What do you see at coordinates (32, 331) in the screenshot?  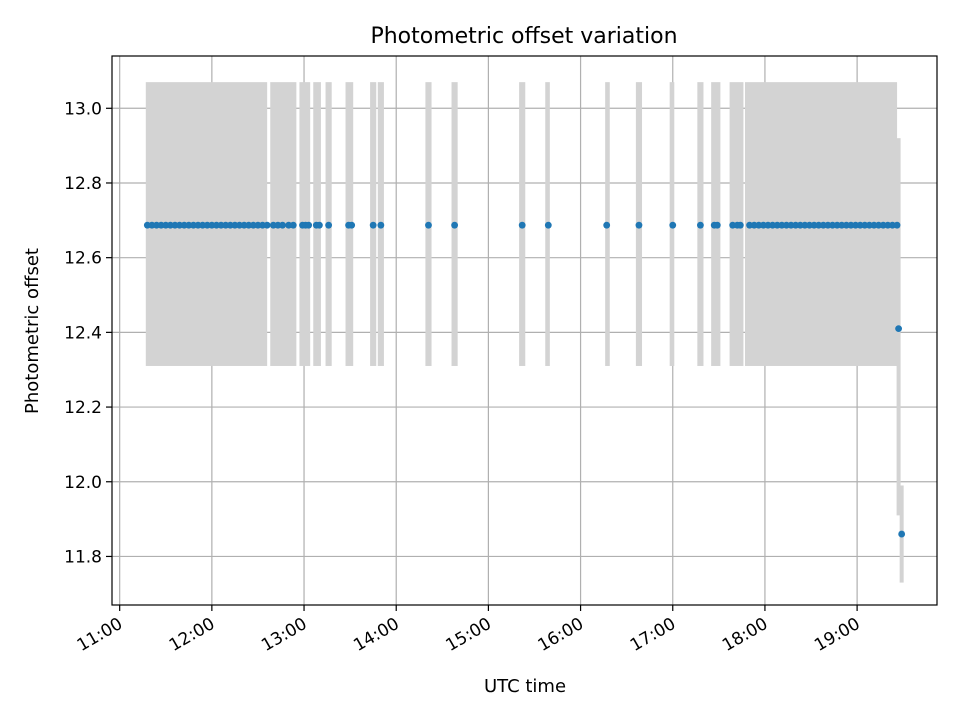 I see `y-axis-title: Photometric offset` at bounding box center [32, 331].